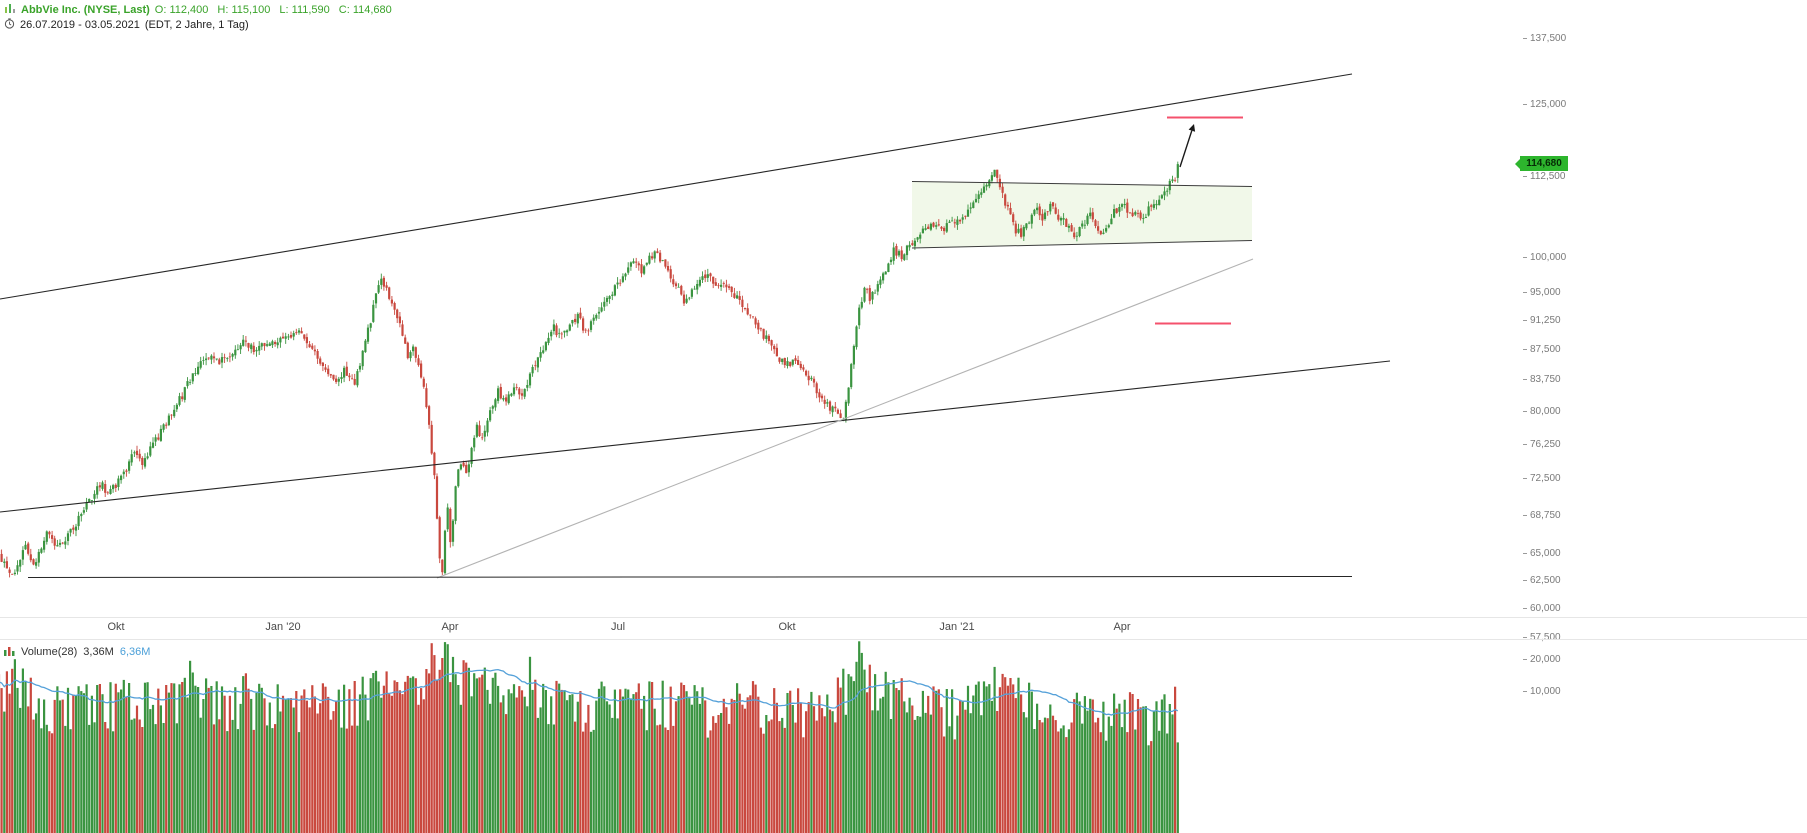 This screenshot has width=1807, height=833. Describe the element at coordinates (903, 617) in the screenshot. I see `pane-divider-top` at that location.